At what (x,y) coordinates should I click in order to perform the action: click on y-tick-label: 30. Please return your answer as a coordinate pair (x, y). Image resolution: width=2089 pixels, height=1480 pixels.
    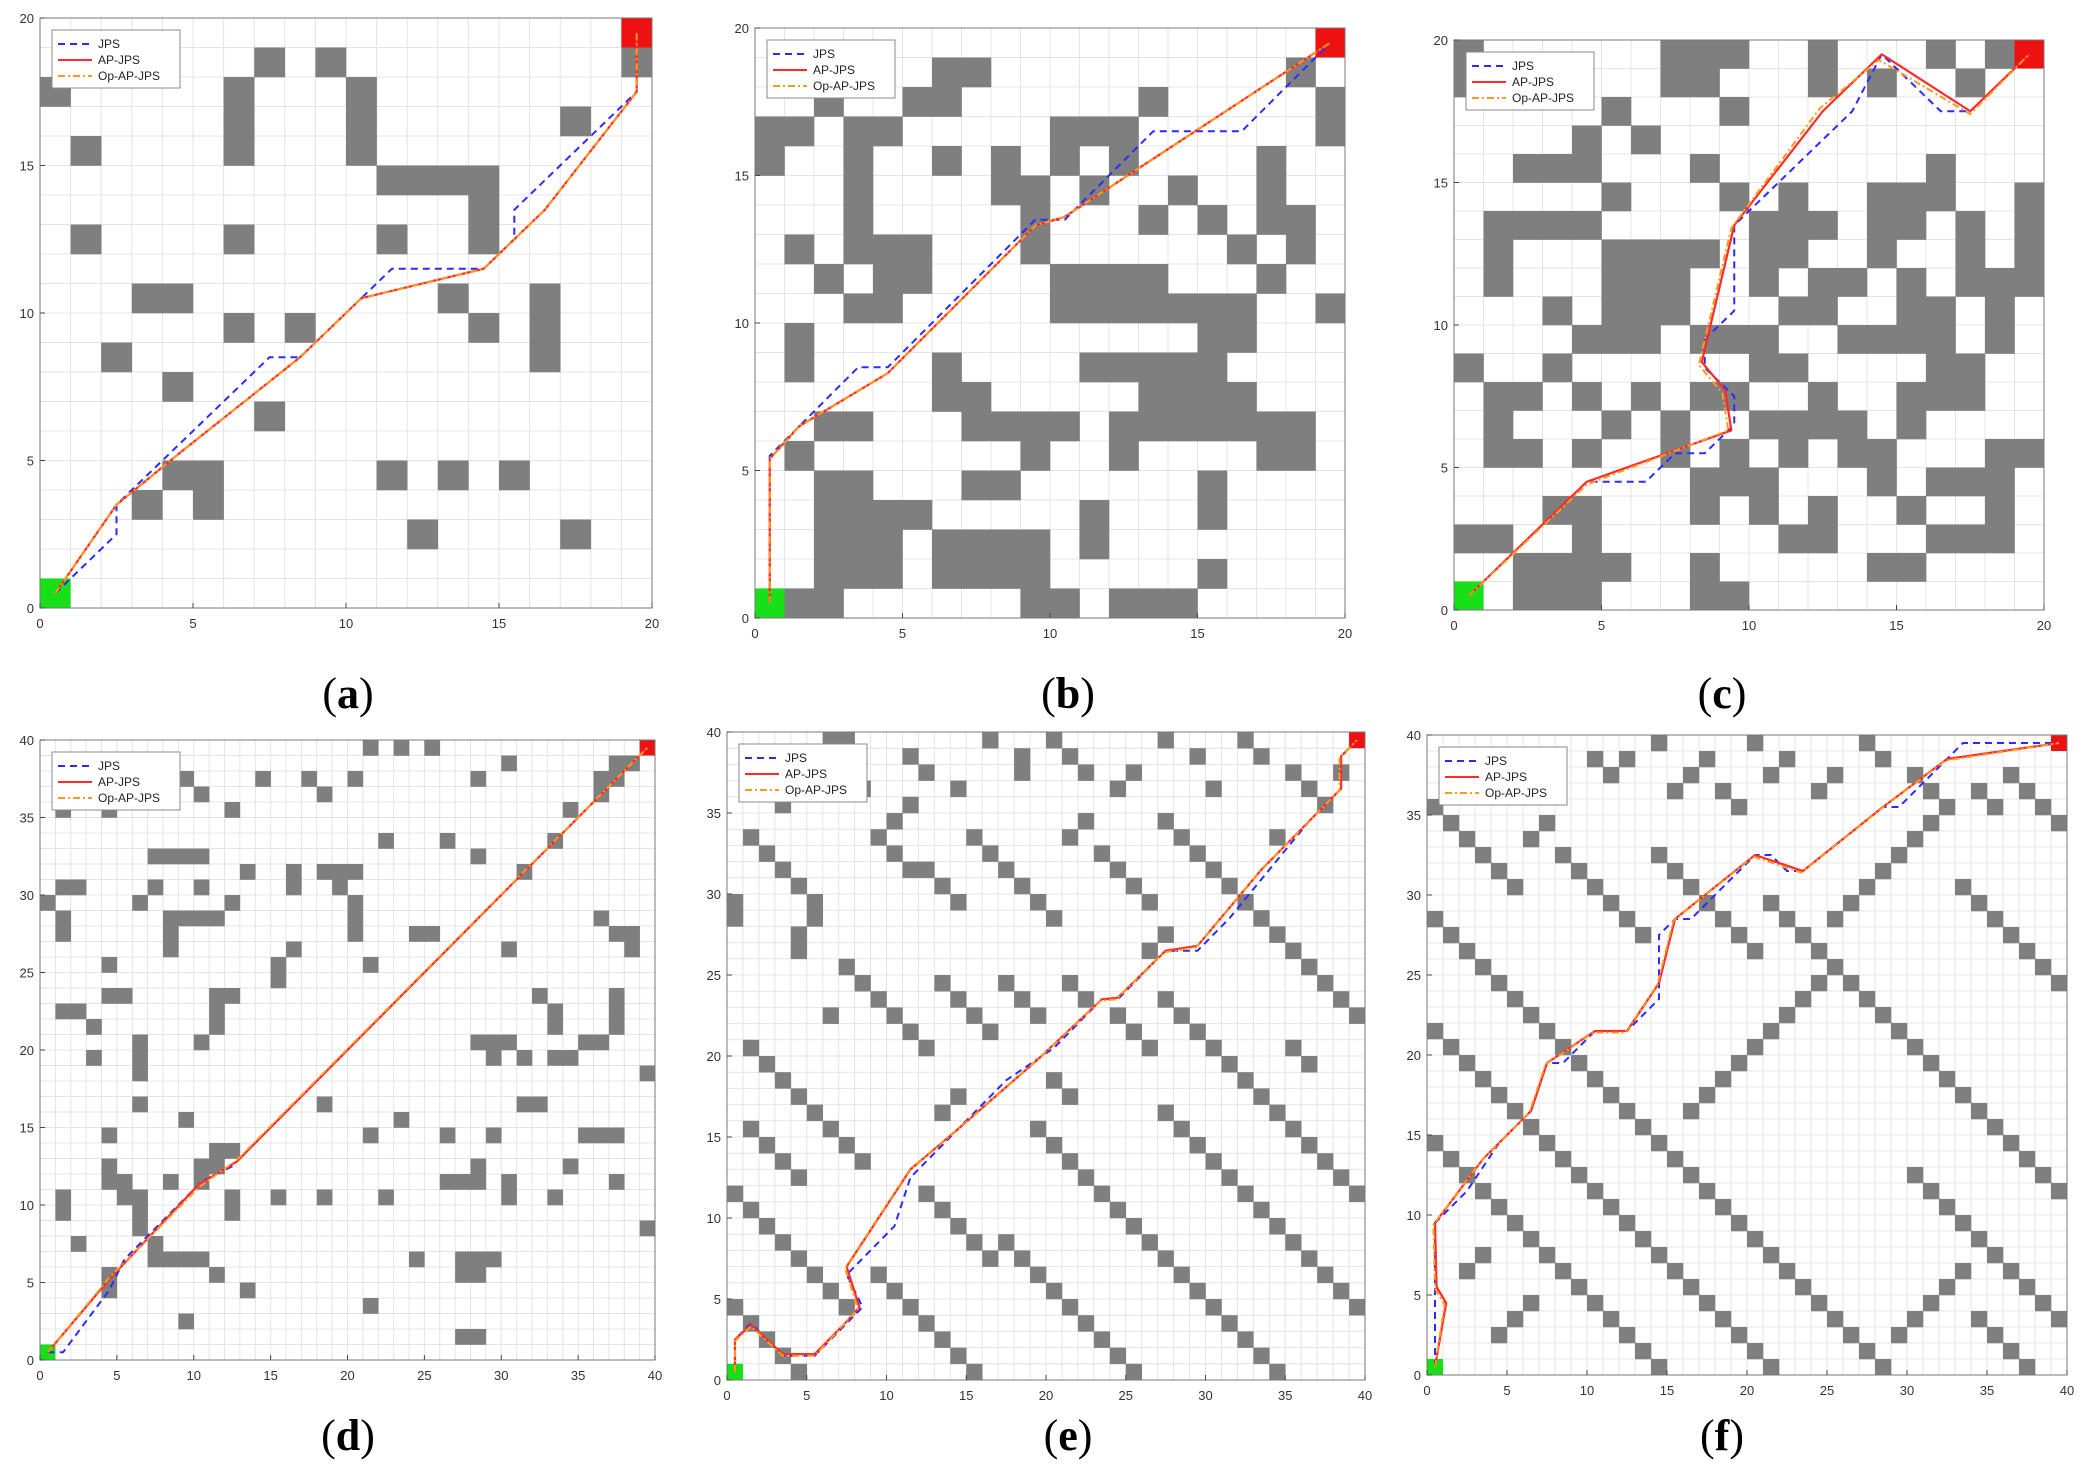
    Looking at the image, I should click on (714, 894).